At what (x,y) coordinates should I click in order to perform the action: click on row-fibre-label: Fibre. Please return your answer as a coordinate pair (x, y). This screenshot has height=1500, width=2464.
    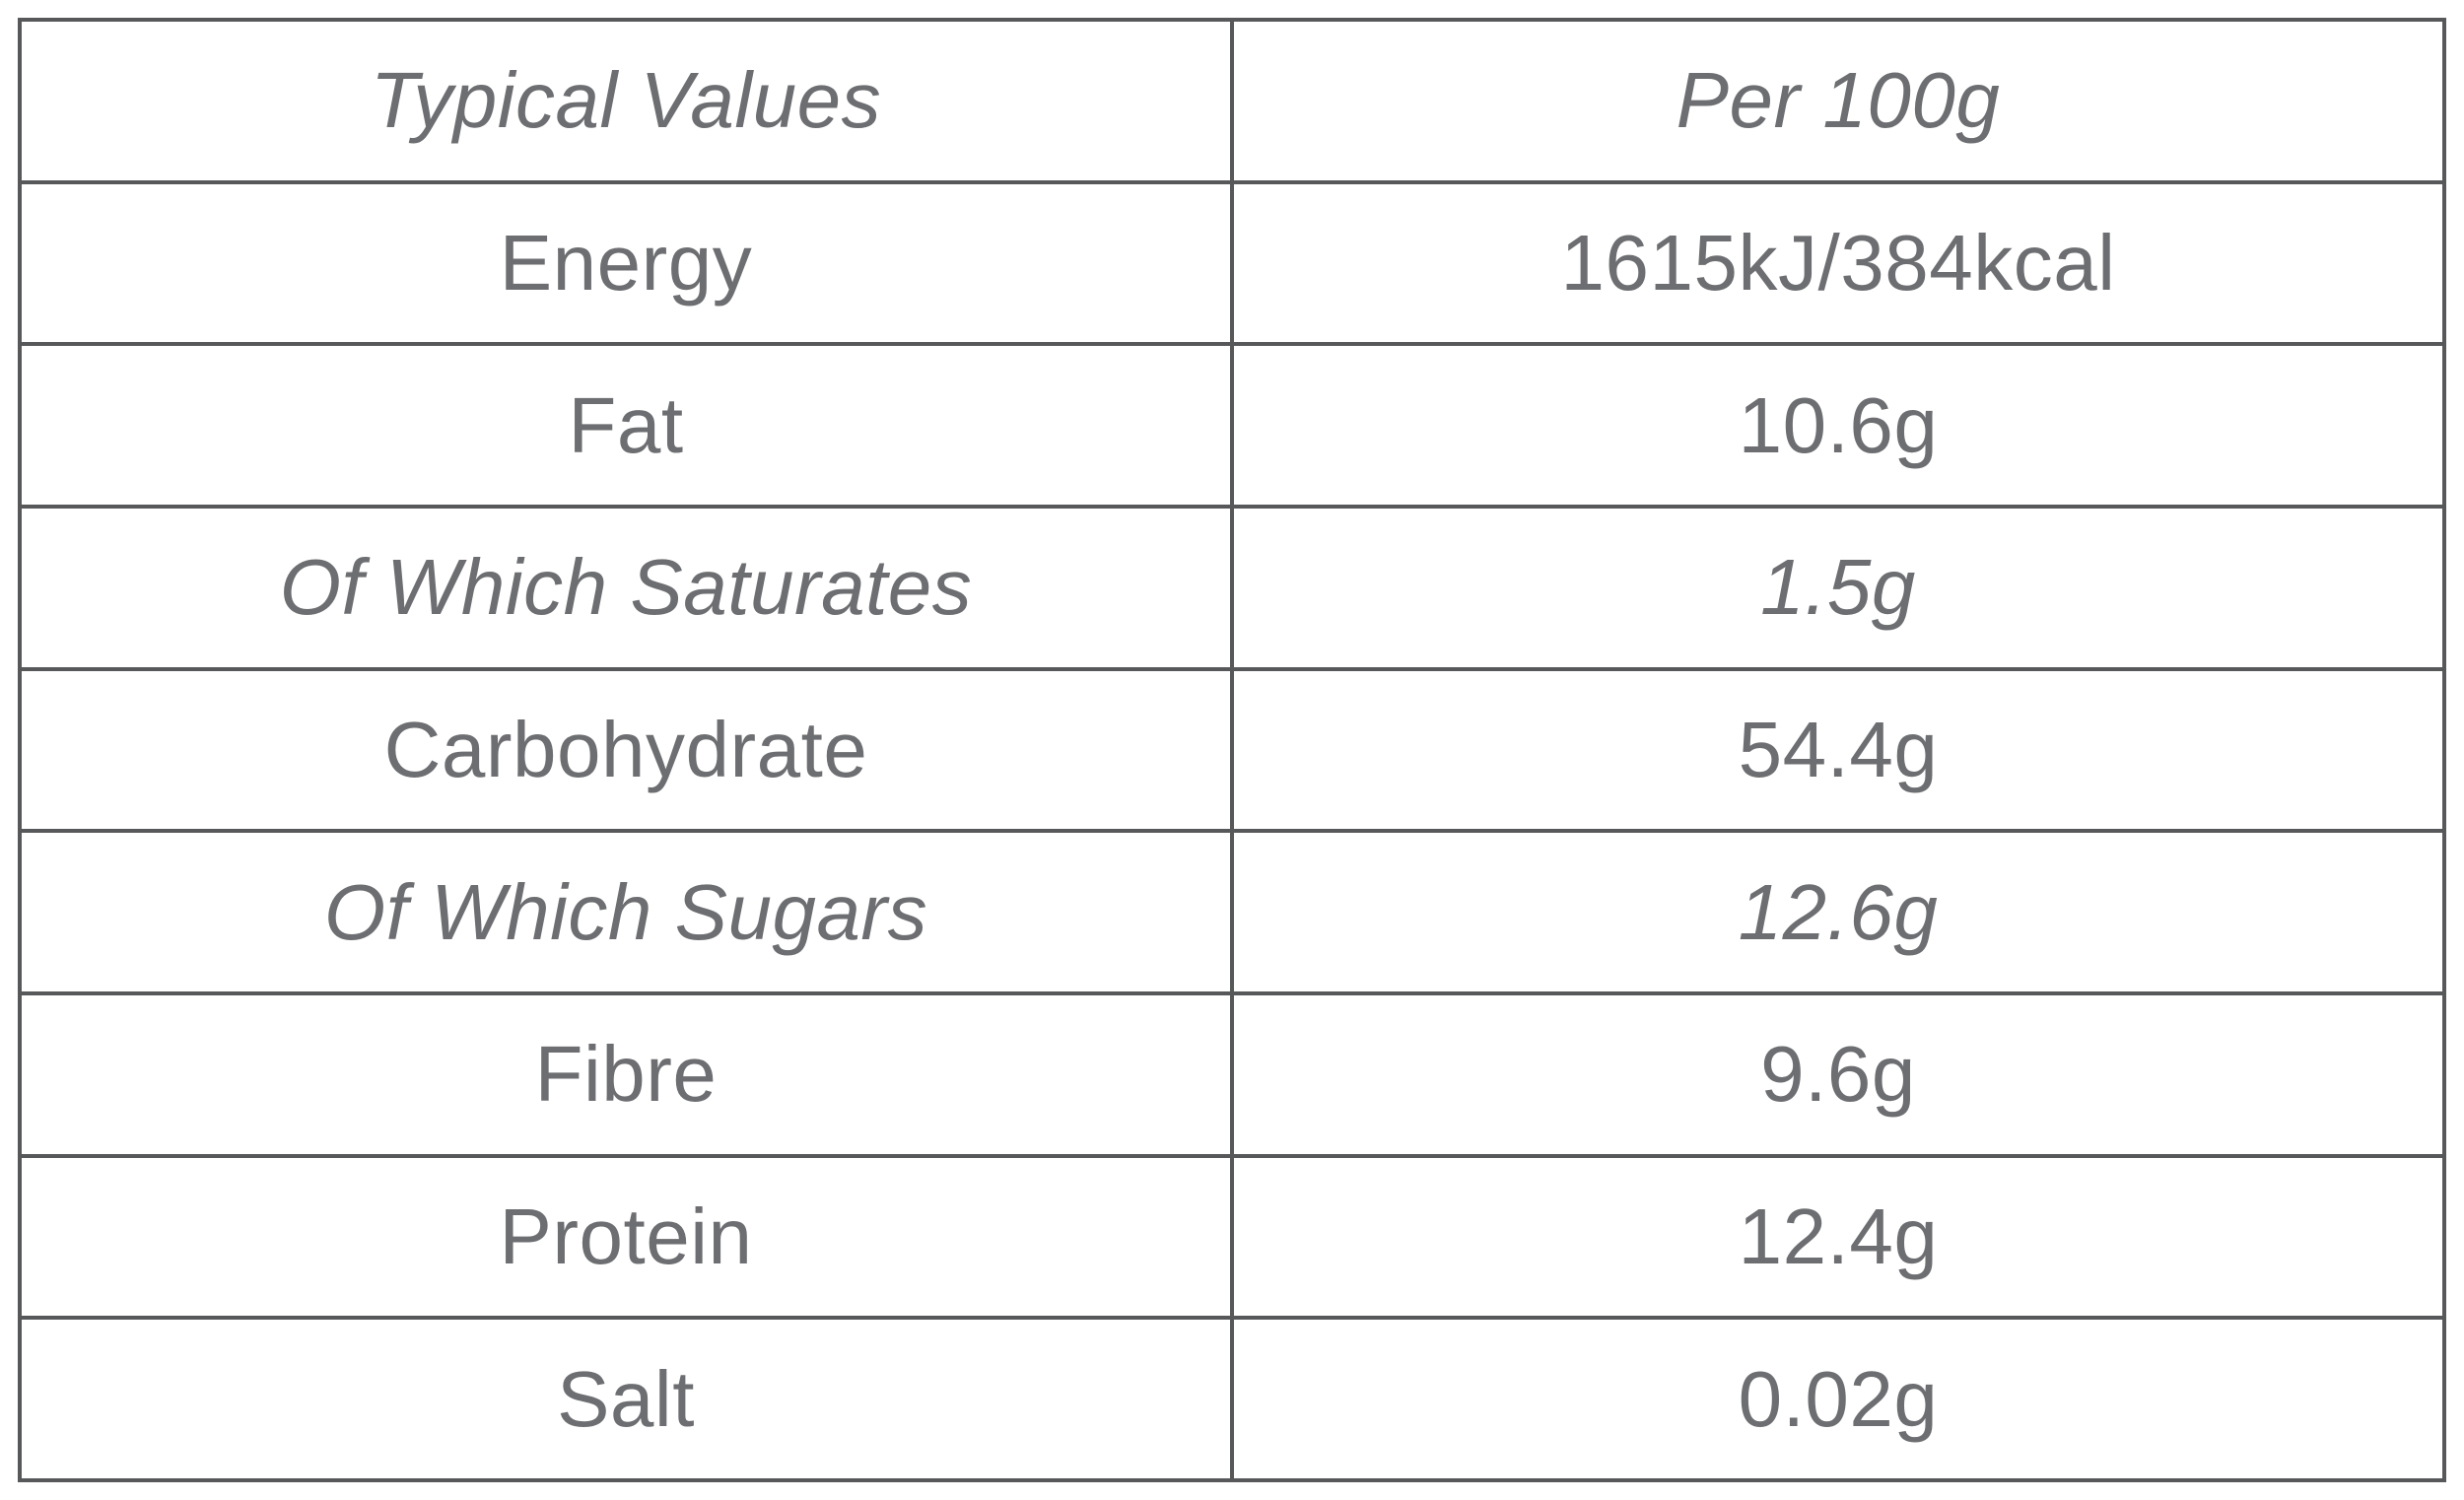
    Looking at the image, I should click on (626, 1074).